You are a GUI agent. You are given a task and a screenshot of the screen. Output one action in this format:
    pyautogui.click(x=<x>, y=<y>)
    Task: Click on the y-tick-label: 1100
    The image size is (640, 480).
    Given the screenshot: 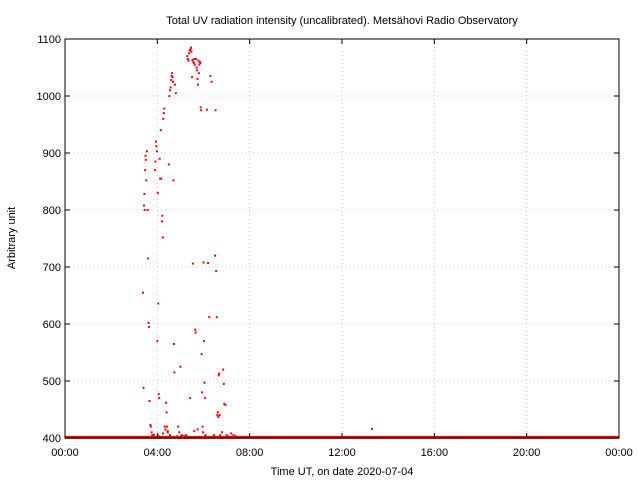 What is the action you would take?
    pyautogui.click(x=49, y=40)
    